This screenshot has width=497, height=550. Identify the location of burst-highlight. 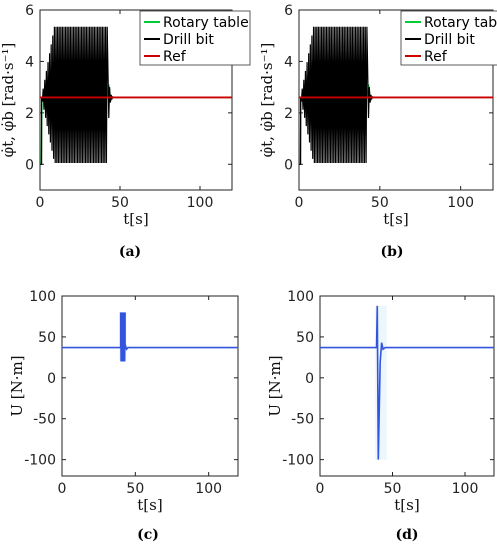
(381, 382).